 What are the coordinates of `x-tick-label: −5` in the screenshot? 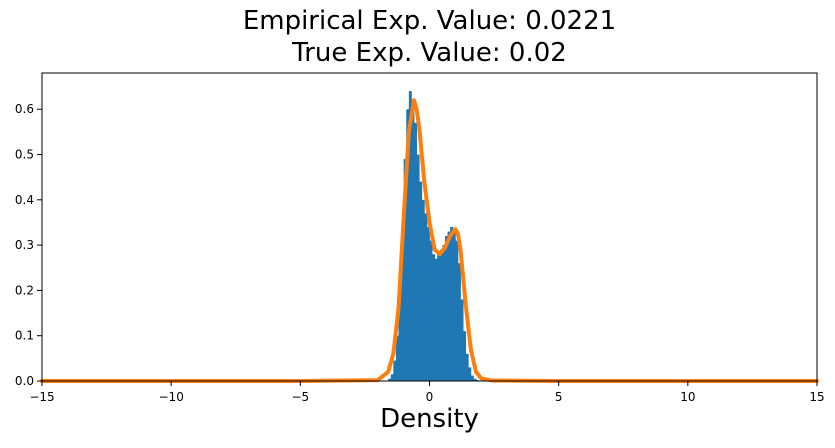 It's located at (300, 397).